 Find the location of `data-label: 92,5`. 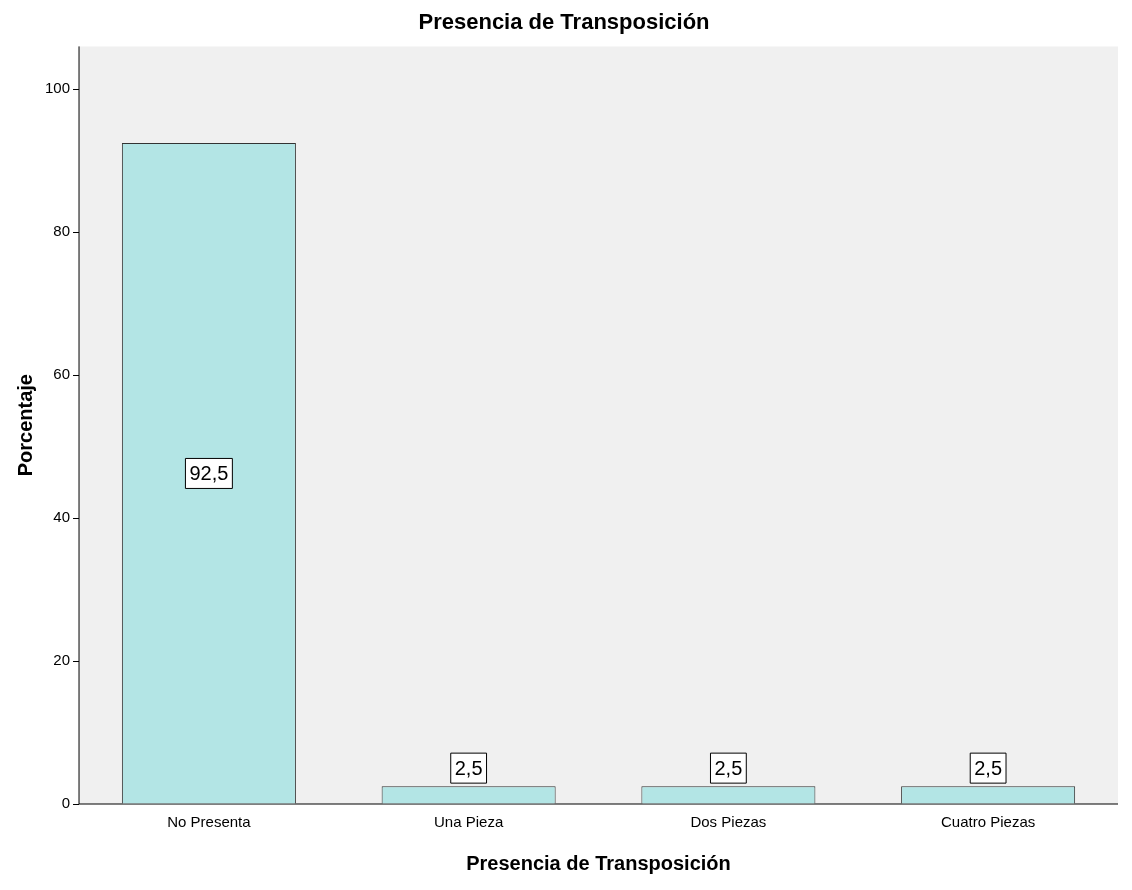

data-label: 92,5 is located at coordinates (209, 472).